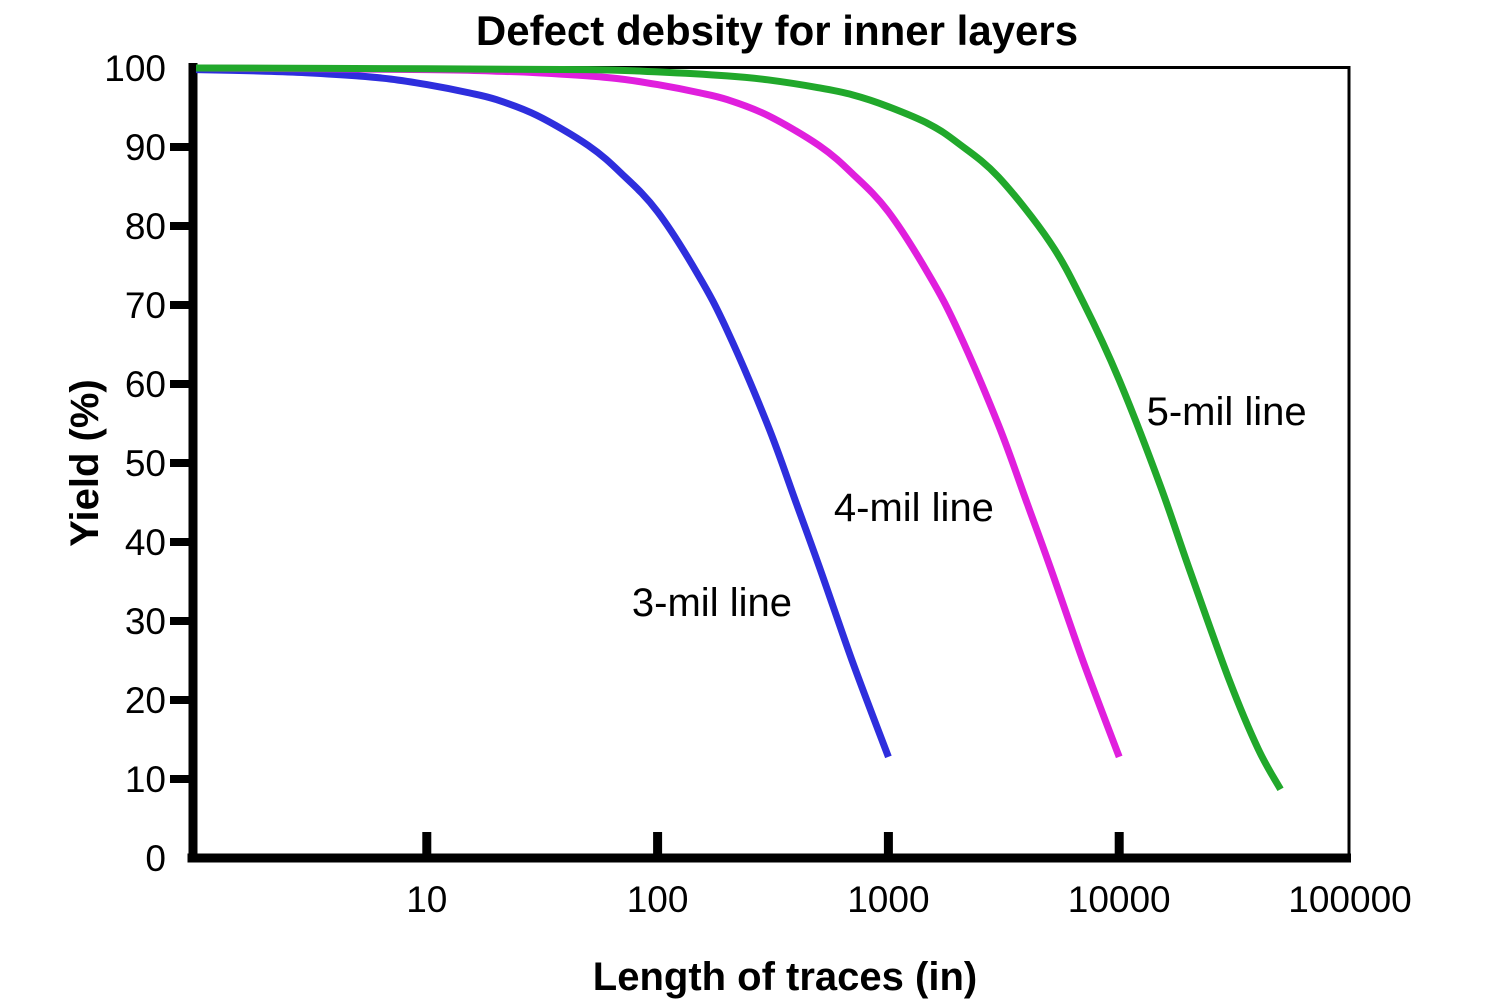  What do you see at coordinates (85, 462) in the screenshot?
I see `y-axis-title: Yield (%)` at bounding box center [85, 462].